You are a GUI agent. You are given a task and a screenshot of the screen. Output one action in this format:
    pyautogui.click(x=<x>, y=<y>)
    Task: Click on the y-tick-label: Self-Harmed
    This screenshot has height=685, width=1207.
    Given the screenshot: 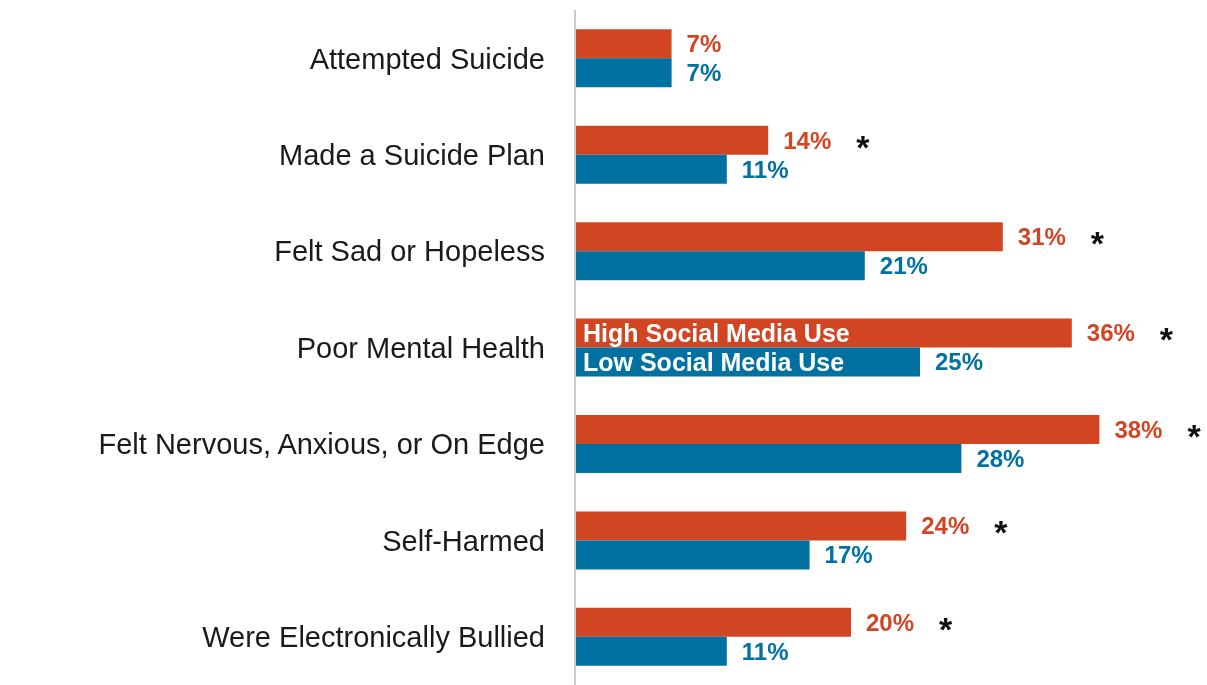 What is the action you would take?
    pyautogui.click(x=463, y=540)
    